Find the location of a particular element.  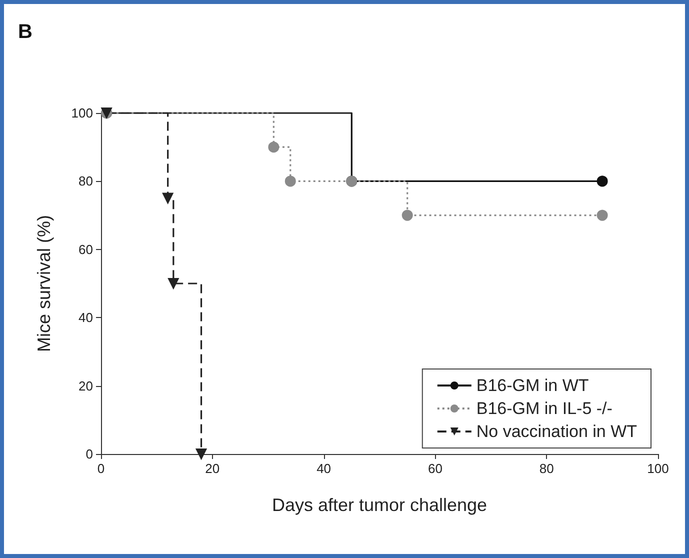

x-tick-label: 100 is located at coordinates (658, 468).